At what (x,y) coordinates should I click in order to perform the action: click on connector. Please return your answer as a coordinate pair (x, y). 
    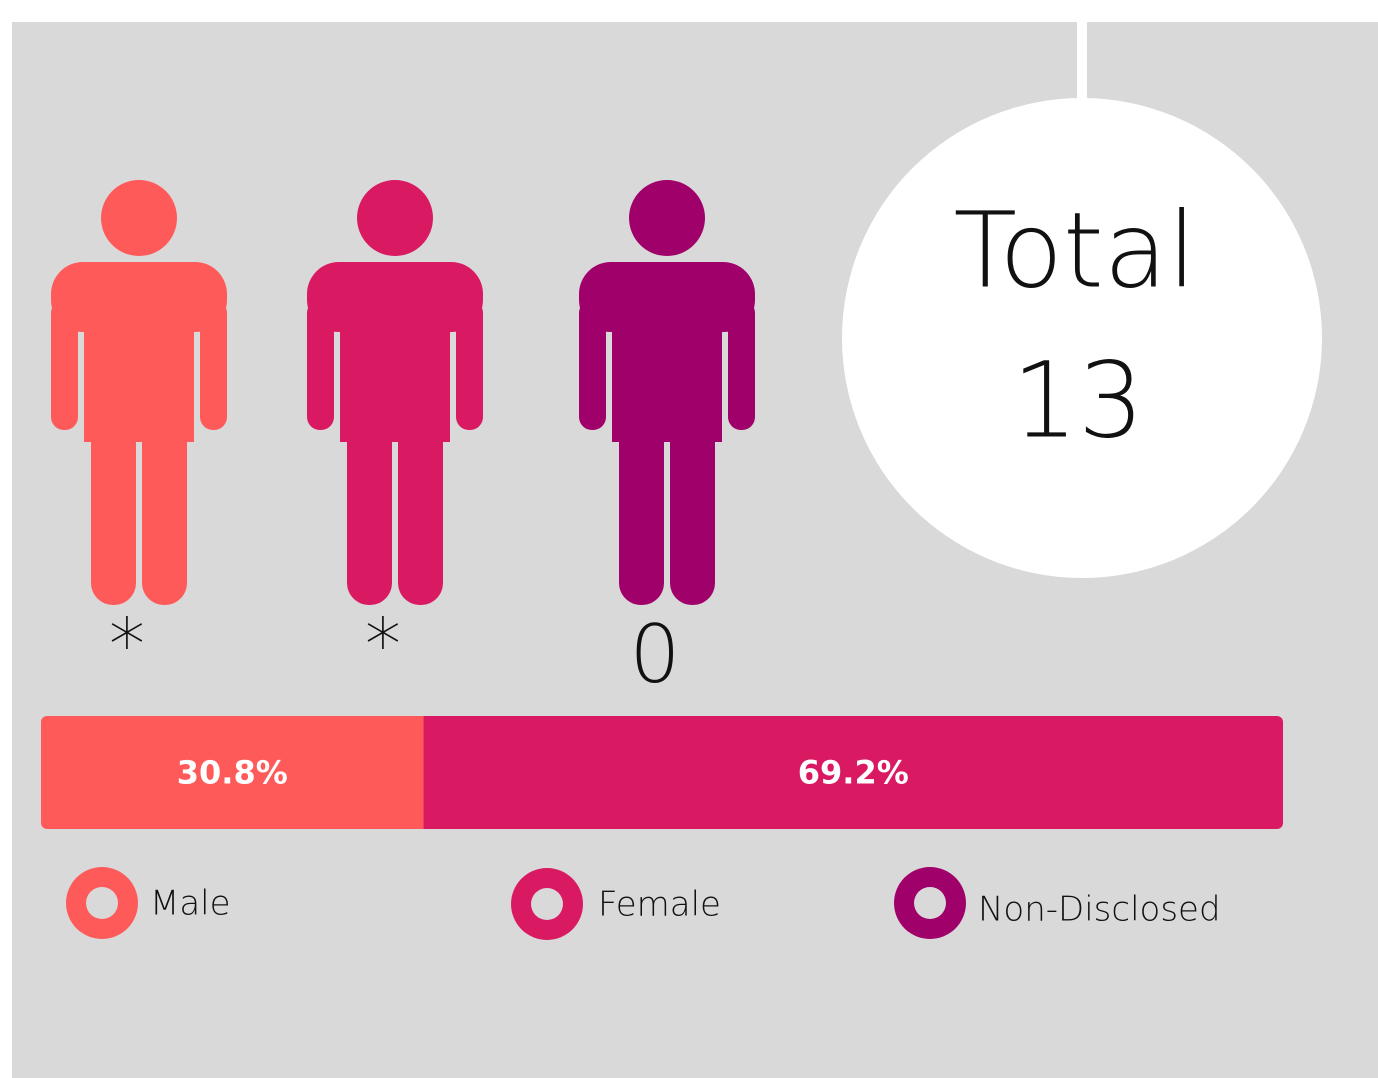
    Looking at the image, I should click on (1082, 62).